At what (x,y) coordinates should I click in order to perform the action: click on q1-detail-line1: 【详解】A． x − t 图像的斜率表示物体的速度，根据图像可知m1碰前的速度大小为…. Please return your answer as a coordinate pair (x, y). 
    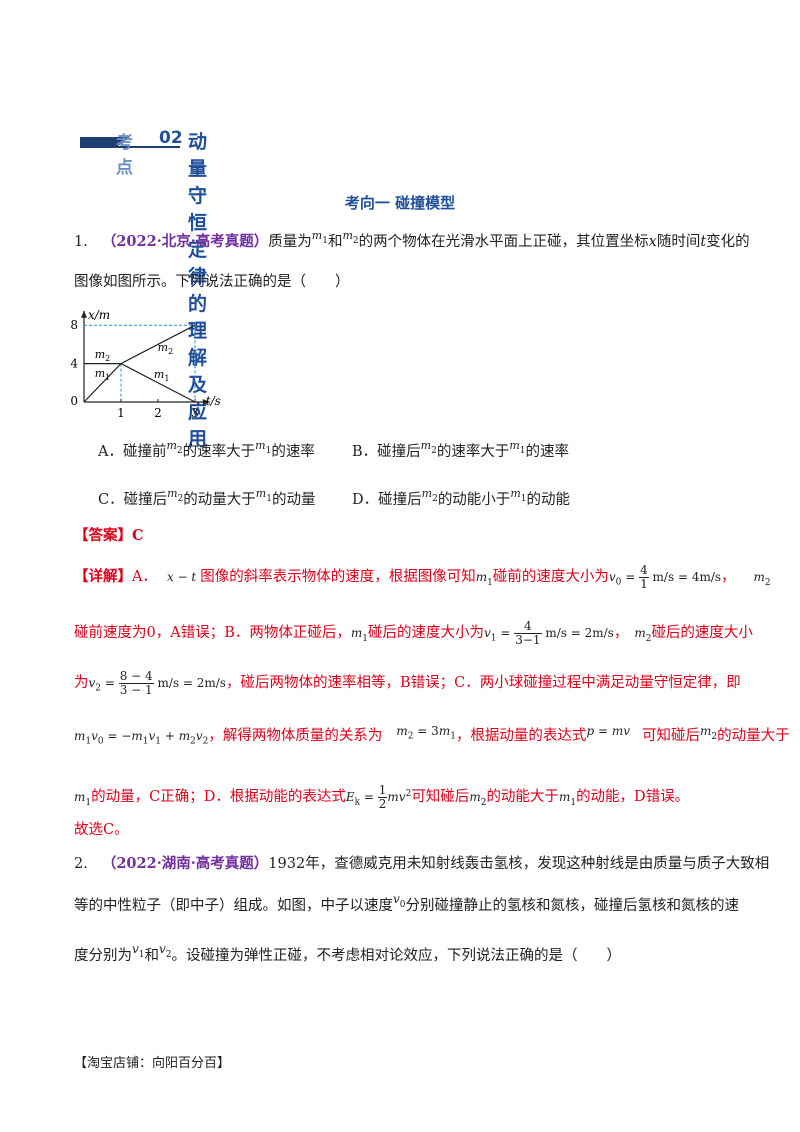
    Looking at the image, I should click on (422, 577).